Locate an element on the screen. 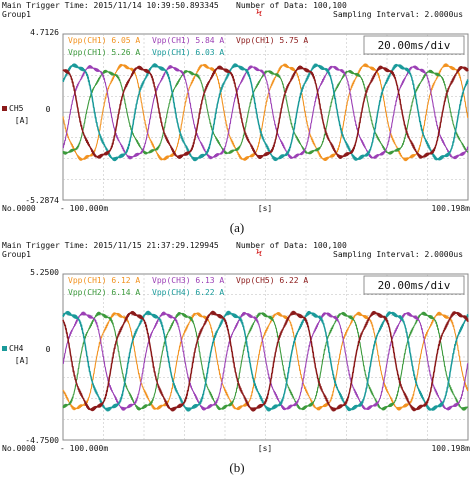  vpp-readout-ch3: Vpp(CH1) 5.84 A is located at coordinates (188, 40).